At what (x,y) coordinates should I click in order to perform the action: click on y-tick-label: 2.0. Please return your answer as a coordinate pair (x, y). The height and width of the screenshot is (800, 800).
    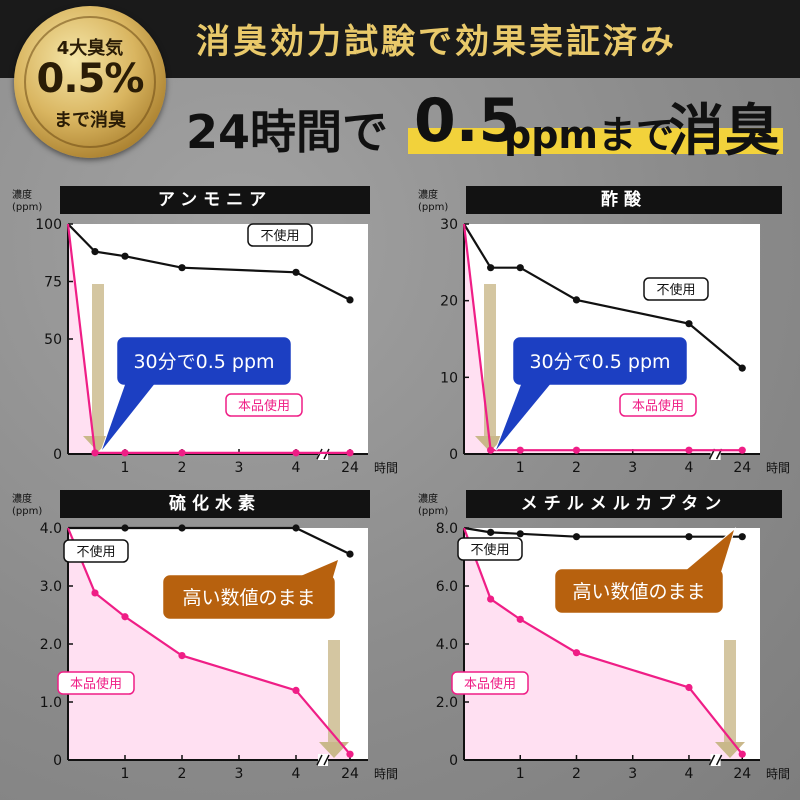
    Looking at the image, I should click on (447, 703).